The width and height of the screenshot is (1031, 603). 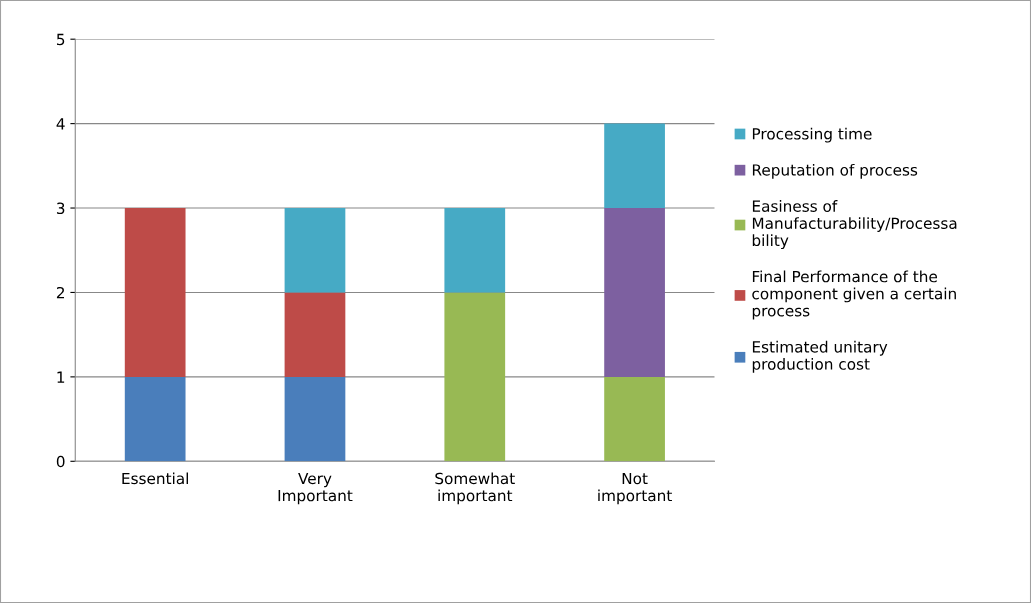 I want to click on x-tick-label: Not important, so click(x=635, y=488).